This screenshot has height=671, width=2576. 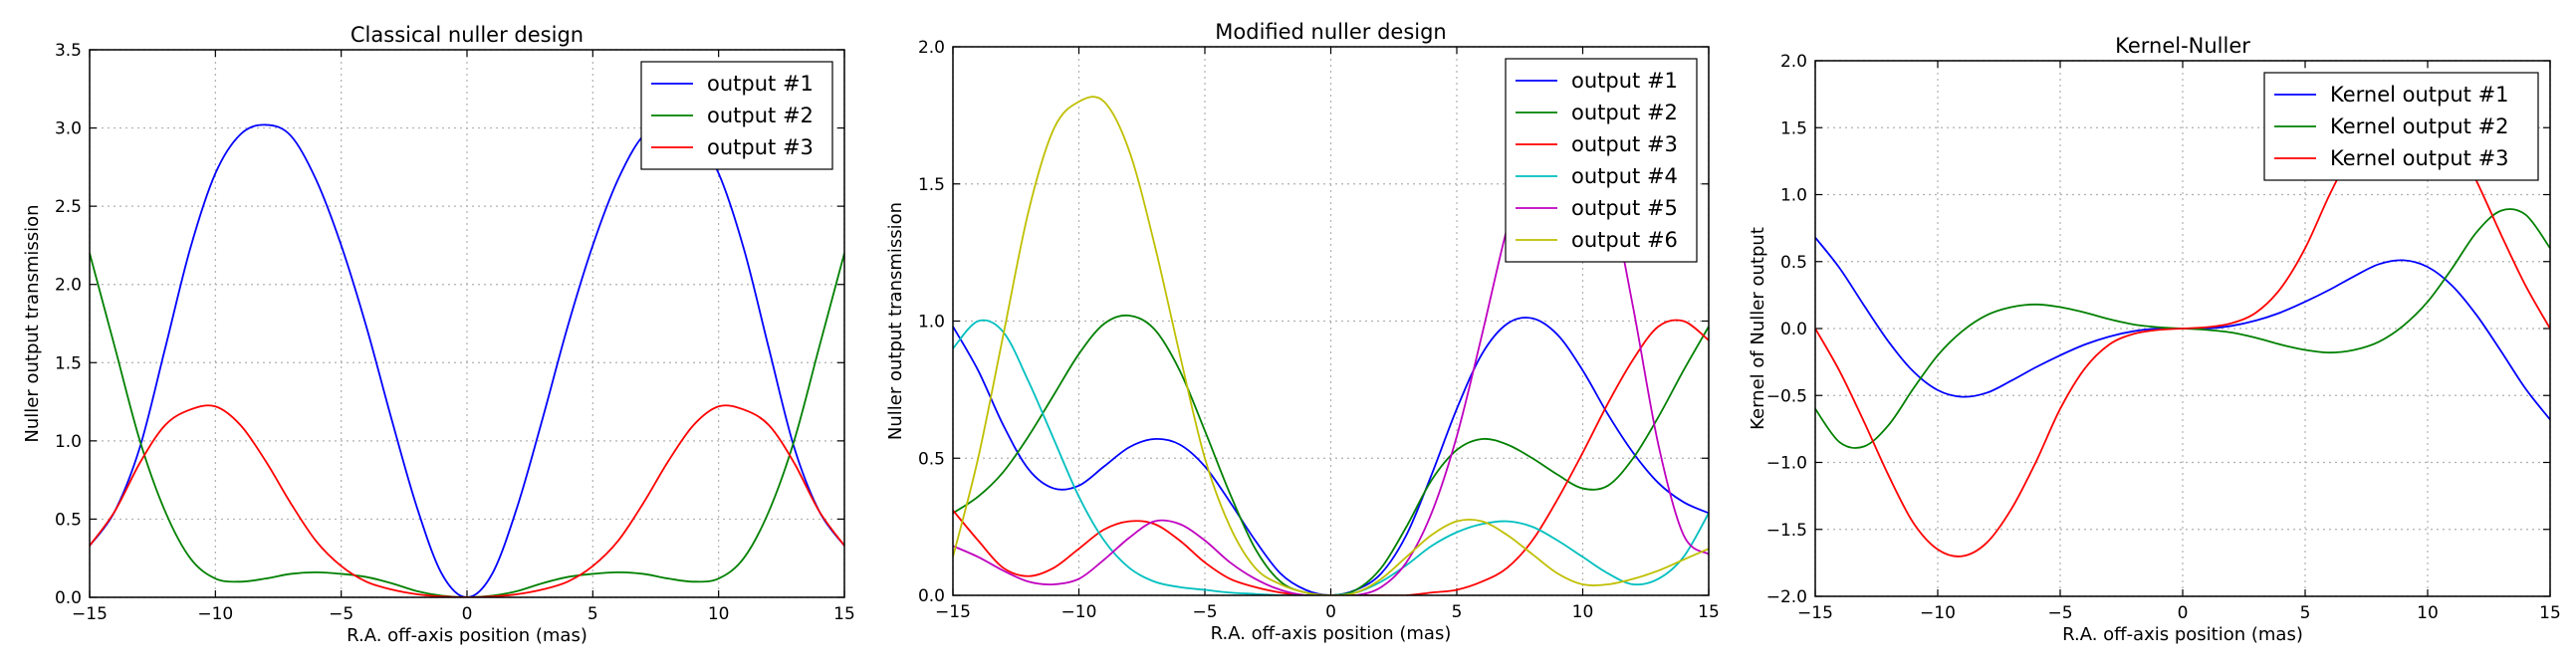 What do you see at coordinates (1786, 396) in the screenshot?
I see `y-tick-label: −0.5` at bounding box center [1786, 396].